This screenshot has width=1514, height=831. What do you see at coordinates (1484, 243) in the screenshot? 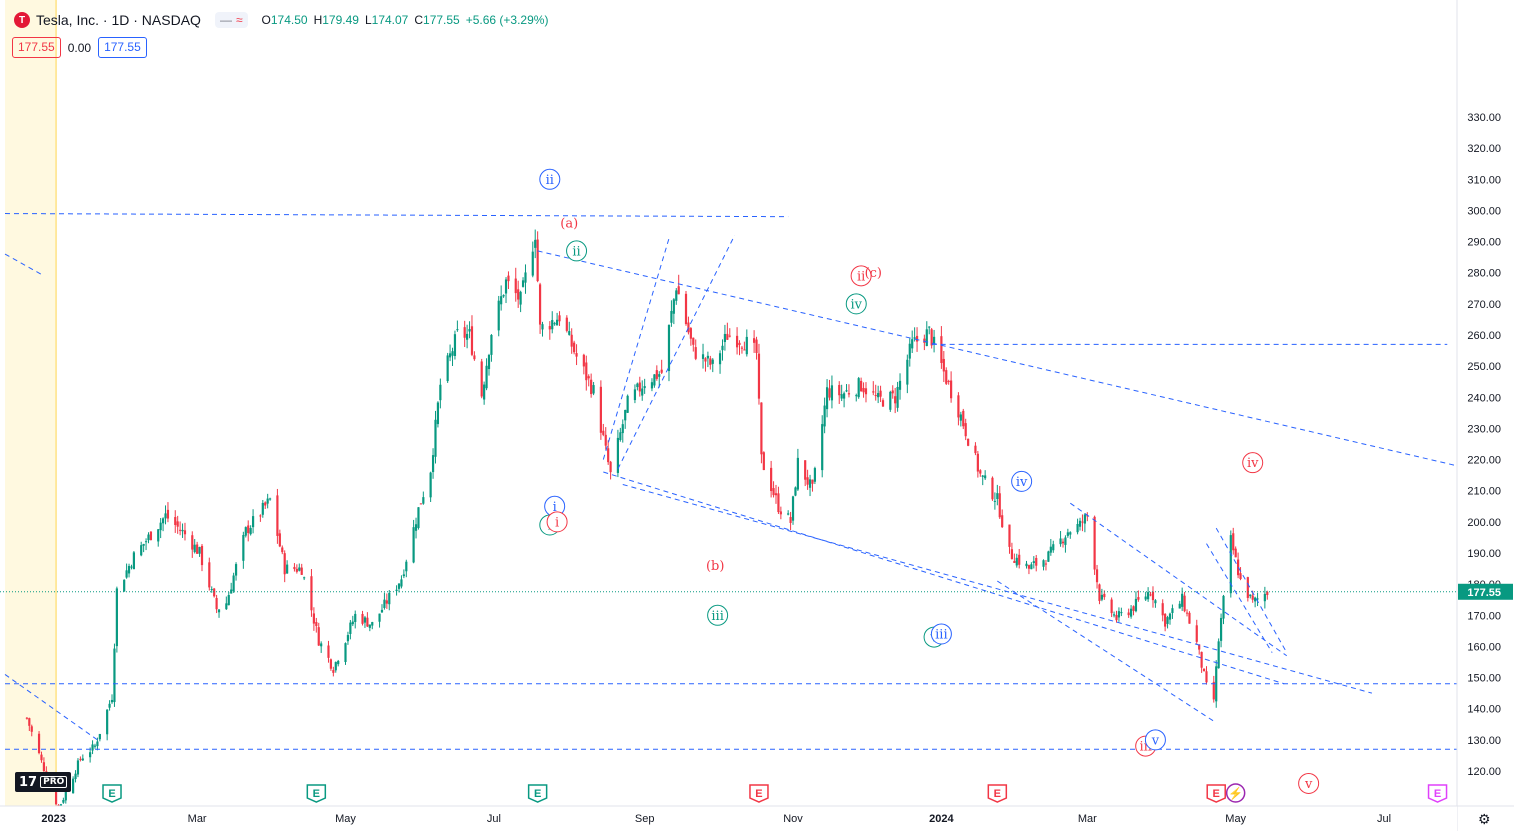
I see `y-tick-label: 290.00` at bounding box center [1484, 243].